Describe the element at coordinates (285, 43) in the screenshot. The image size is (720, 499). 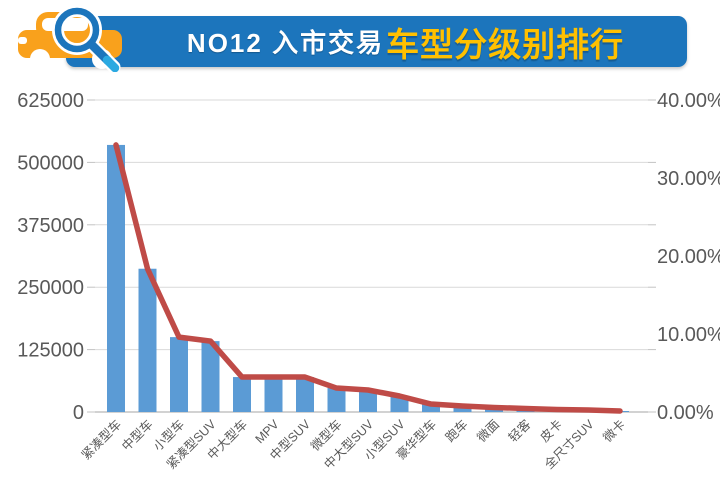
I see `title-prefix: NO12 入市交易` at that location.